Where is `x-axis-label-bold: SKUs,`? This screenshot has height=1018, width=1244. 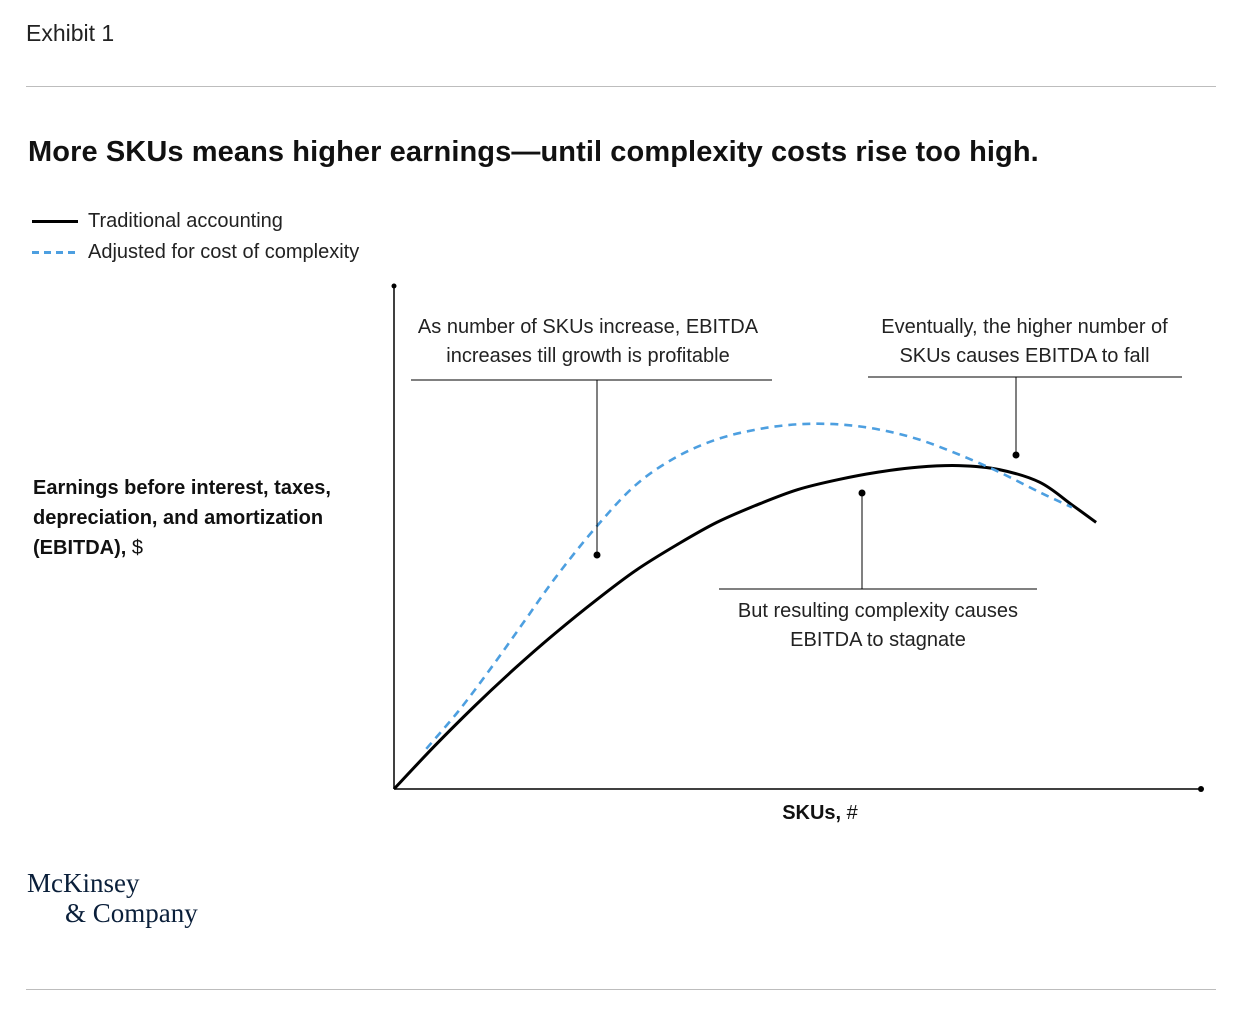 x-axis-label-bold: SKUs, is located at coordinates (812, 813).